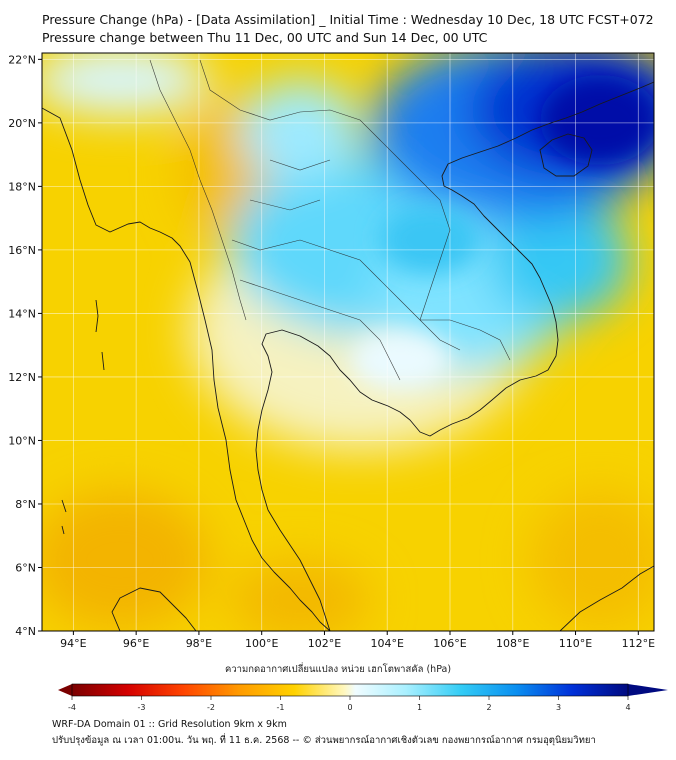 This screenshot has height=760, width=676. What do you see at coordinates (142, 707) in the screenshot?
I see `colorbar-tick-label: -3` at bounding box center [142, 707].